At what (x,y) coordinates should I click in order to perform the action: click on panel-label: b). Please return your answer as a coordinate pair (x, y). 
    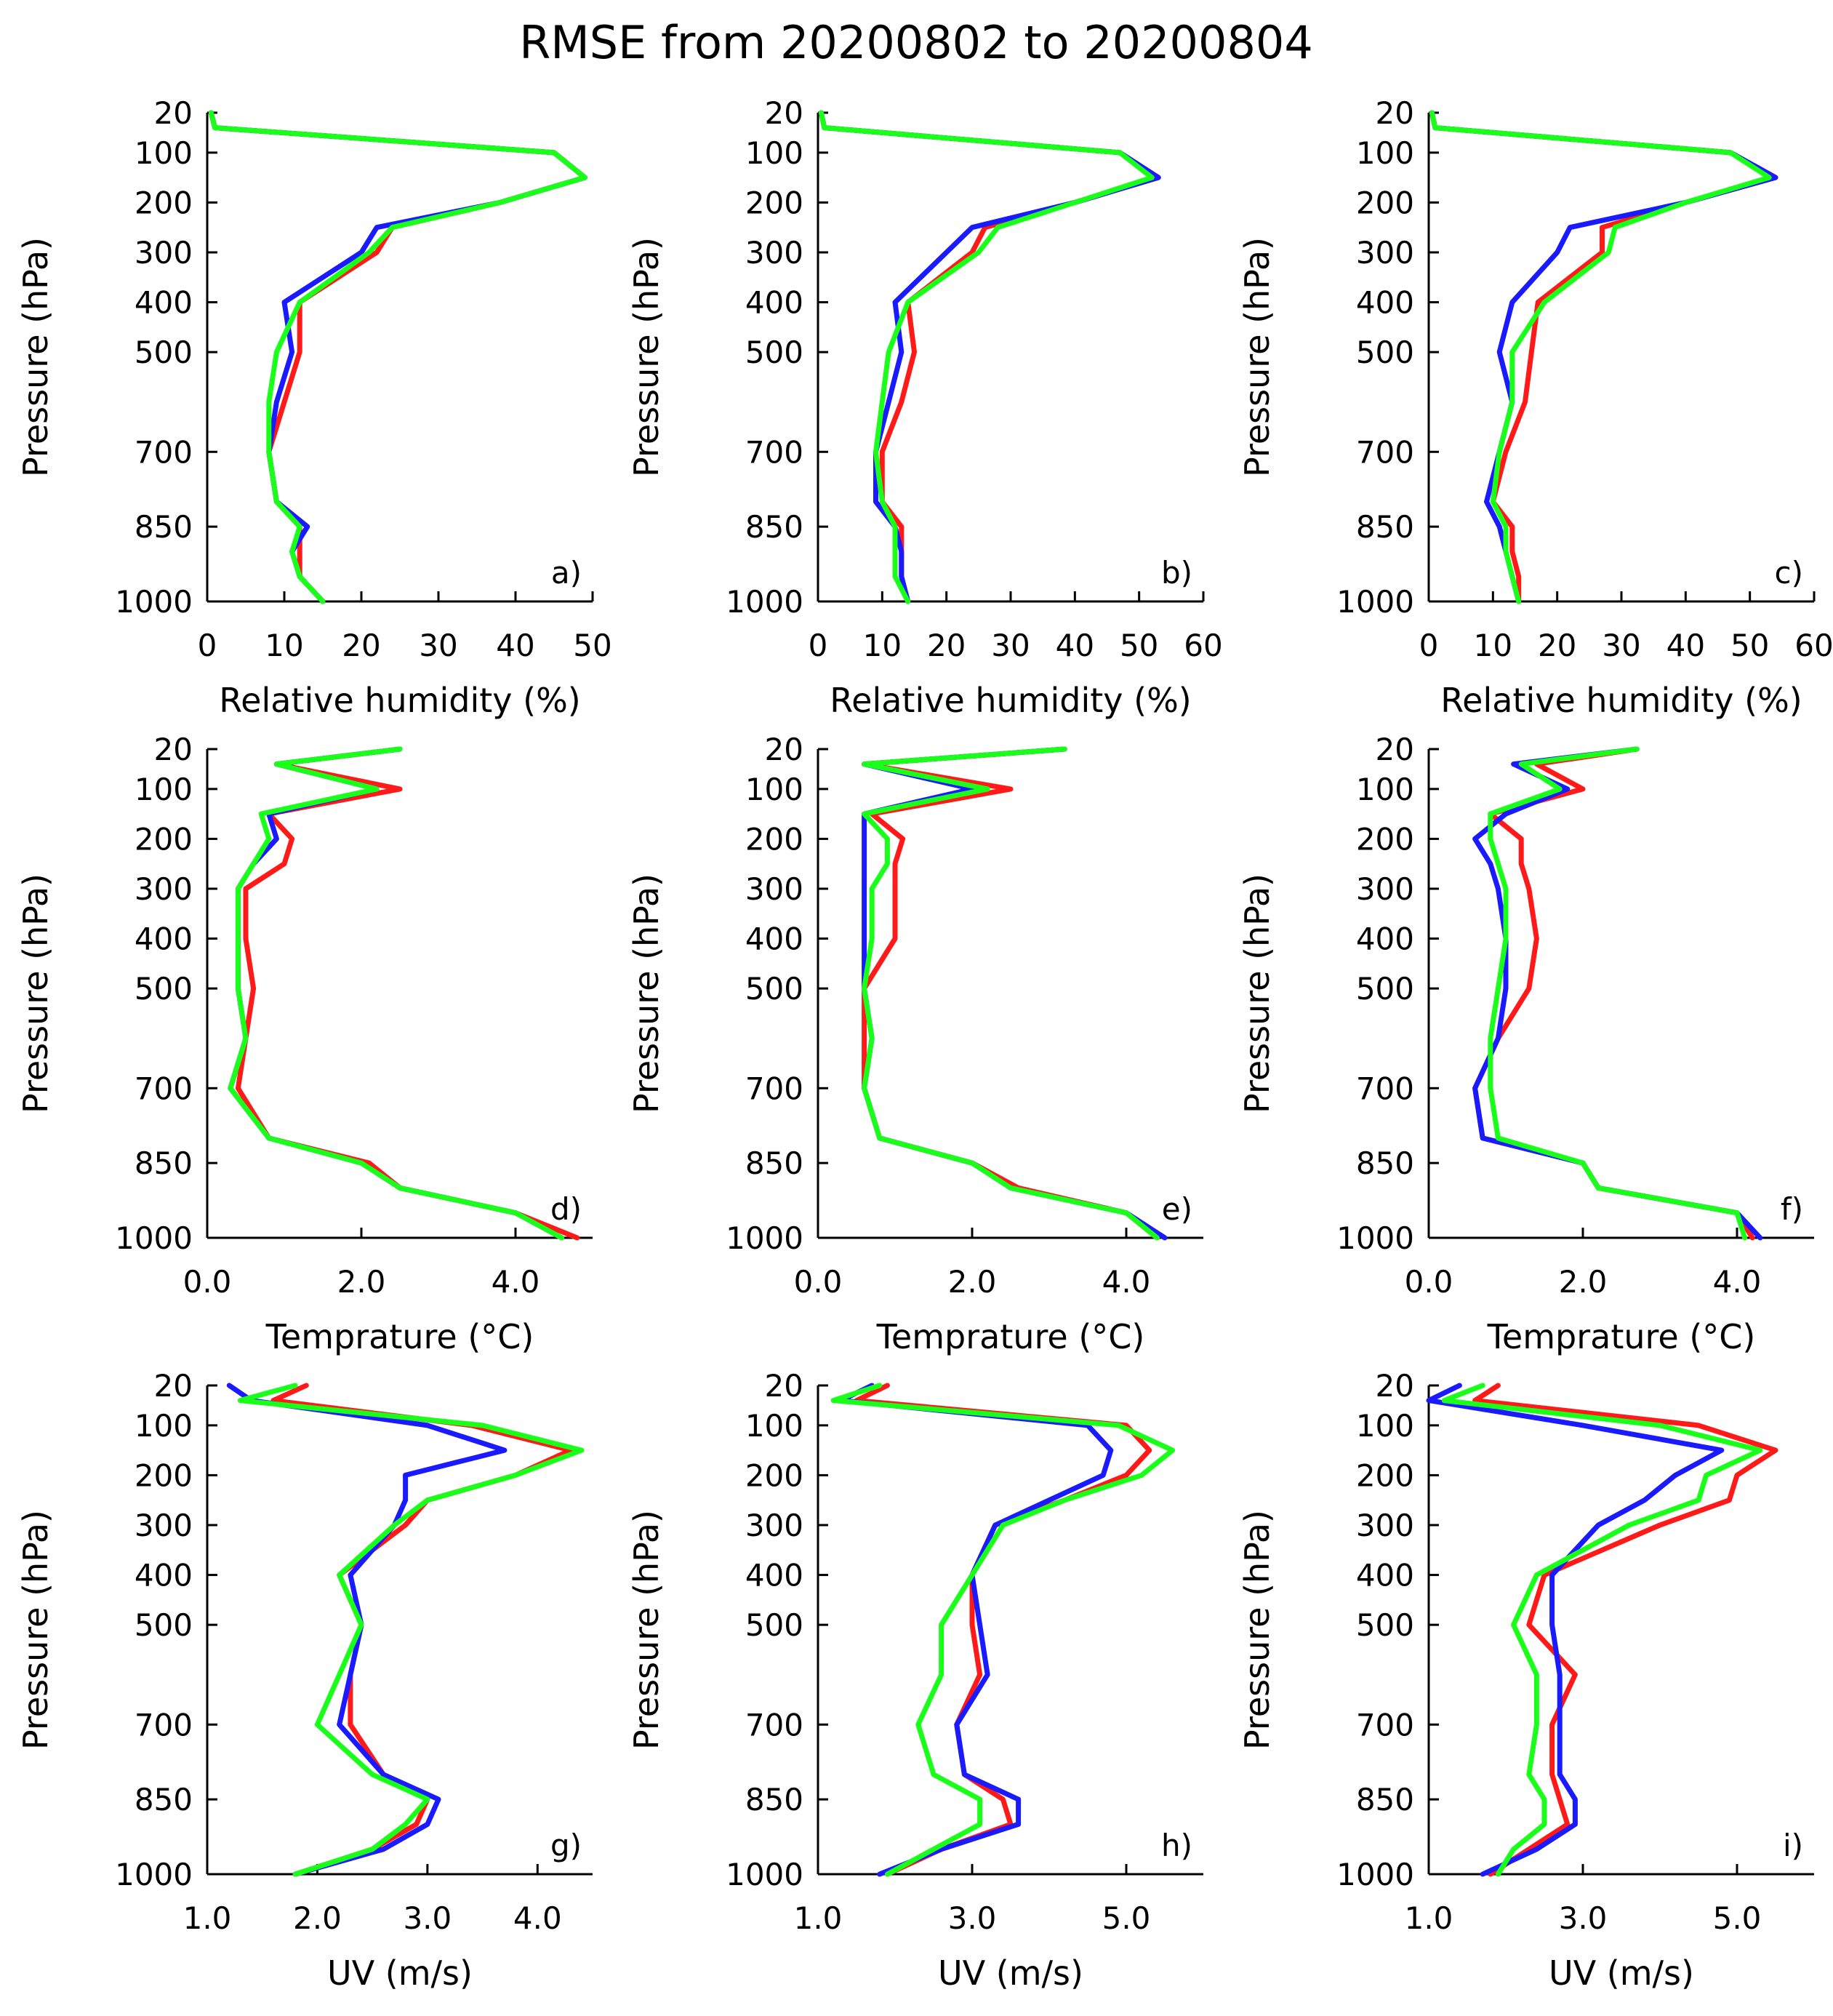
    Looking at the image, I should click on (1176, 573).